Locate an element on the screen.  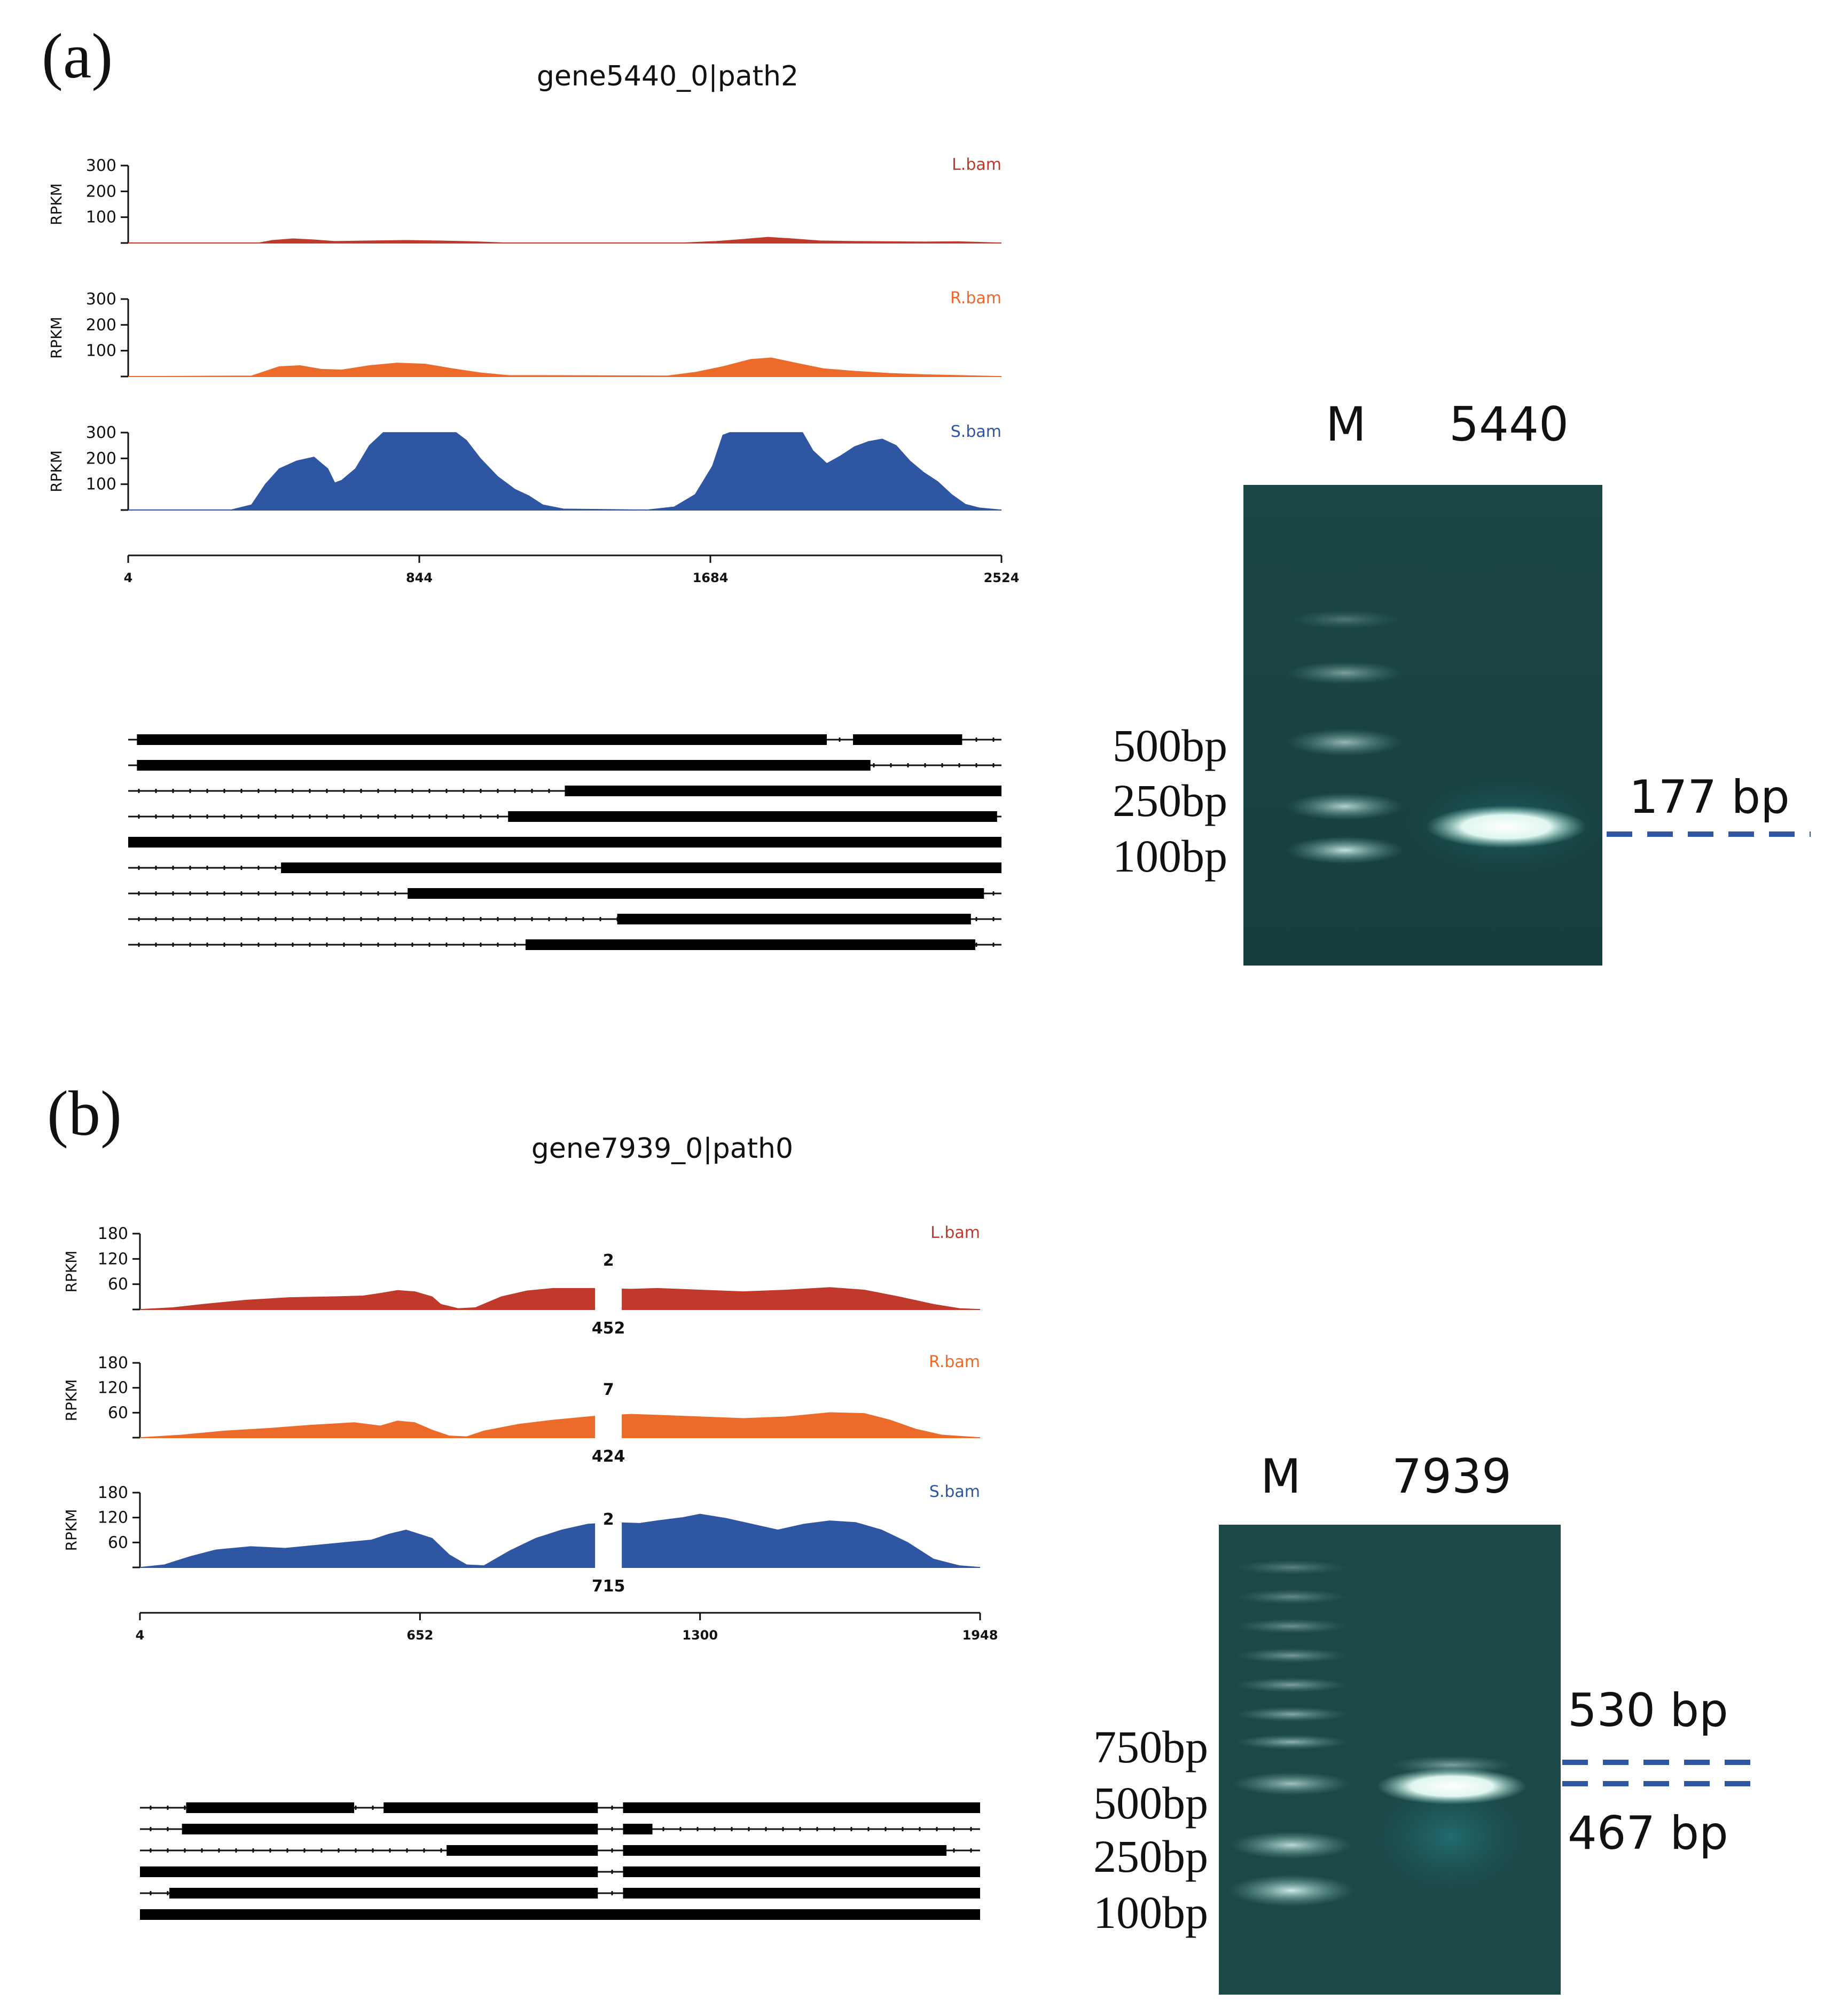
gel-a-marker-size: 100bp is located at coordinates (1170, 856).